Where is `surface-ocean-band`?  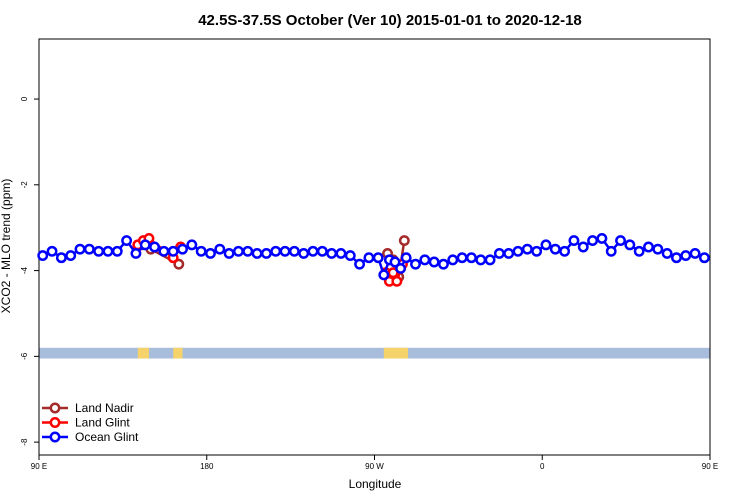 surface-ocean-band is located at coordinates (374, 353).